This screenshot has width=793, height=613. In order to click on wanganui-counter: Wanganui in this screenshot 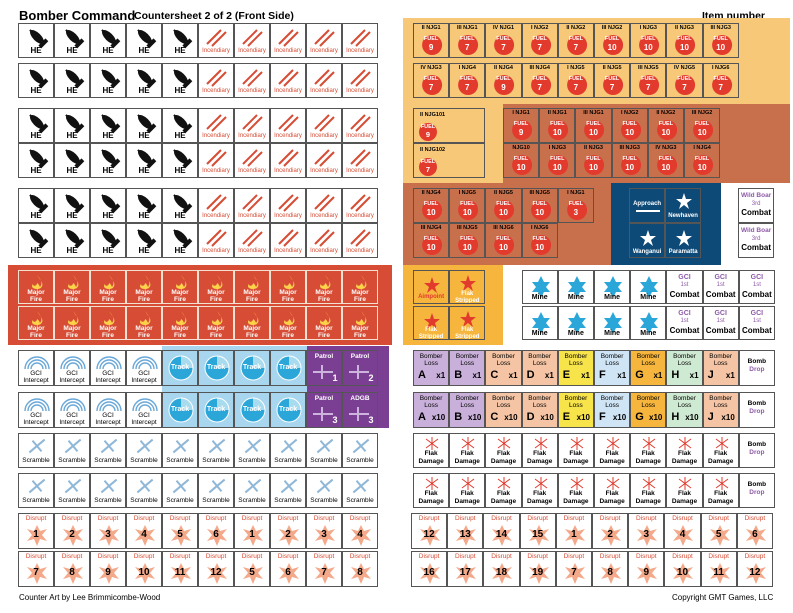, I will do `click(647, 240)`.